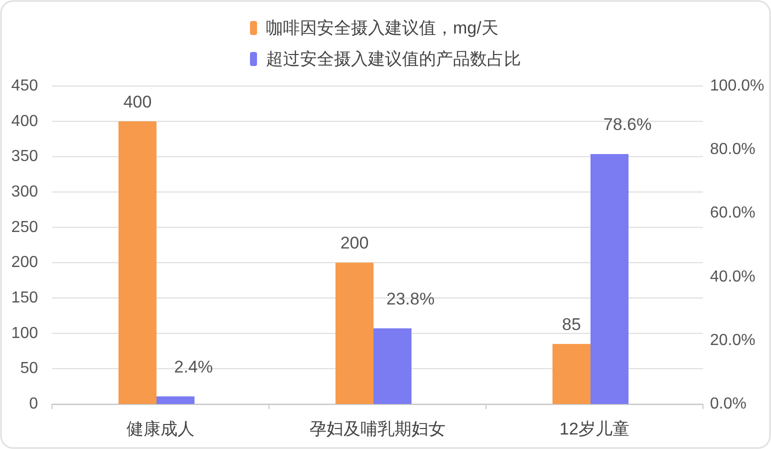 The width and height of the screenshot is (771, 449). I want to click on y-tick-label: 300, so click(24, 192).